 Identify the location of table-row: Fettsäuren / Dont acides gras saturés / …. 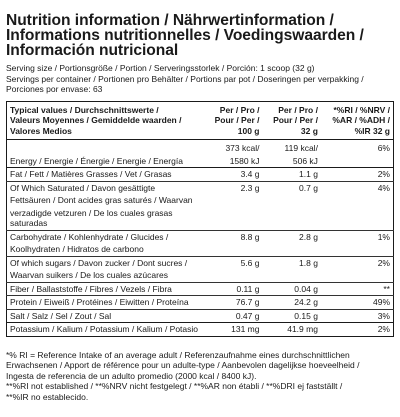
(200, 200).